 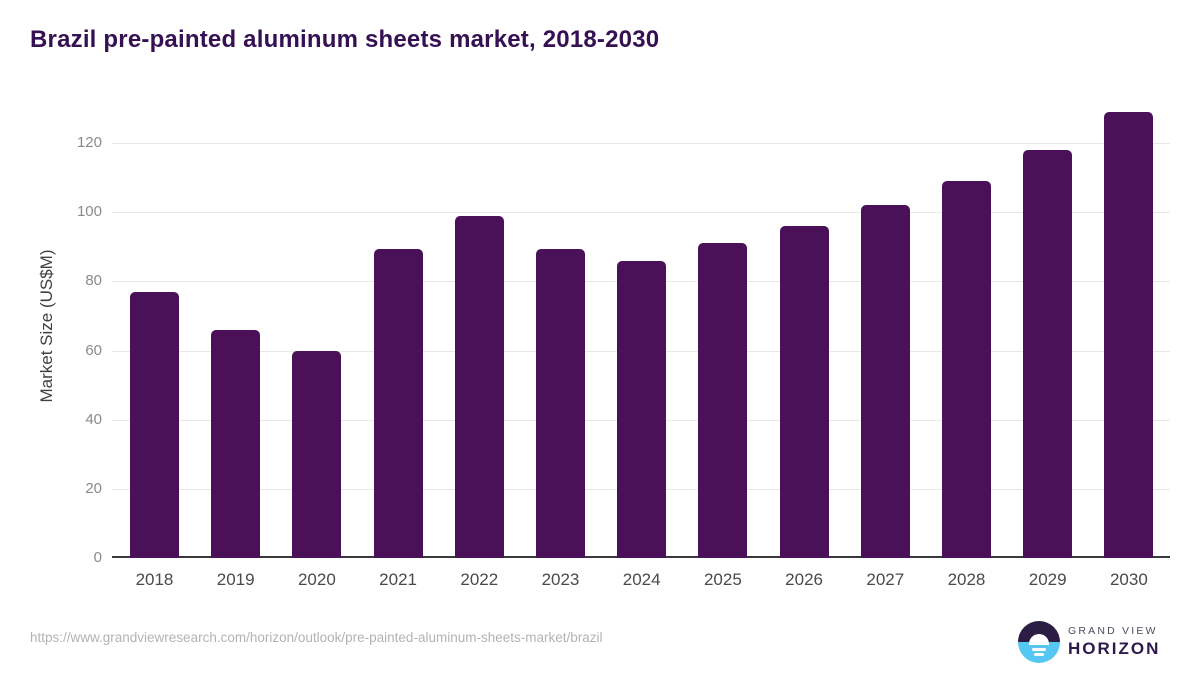 I want to click on grand-view-horizon-logo: GRAND VIEW HORIZON, so click(x=1089, y=642).